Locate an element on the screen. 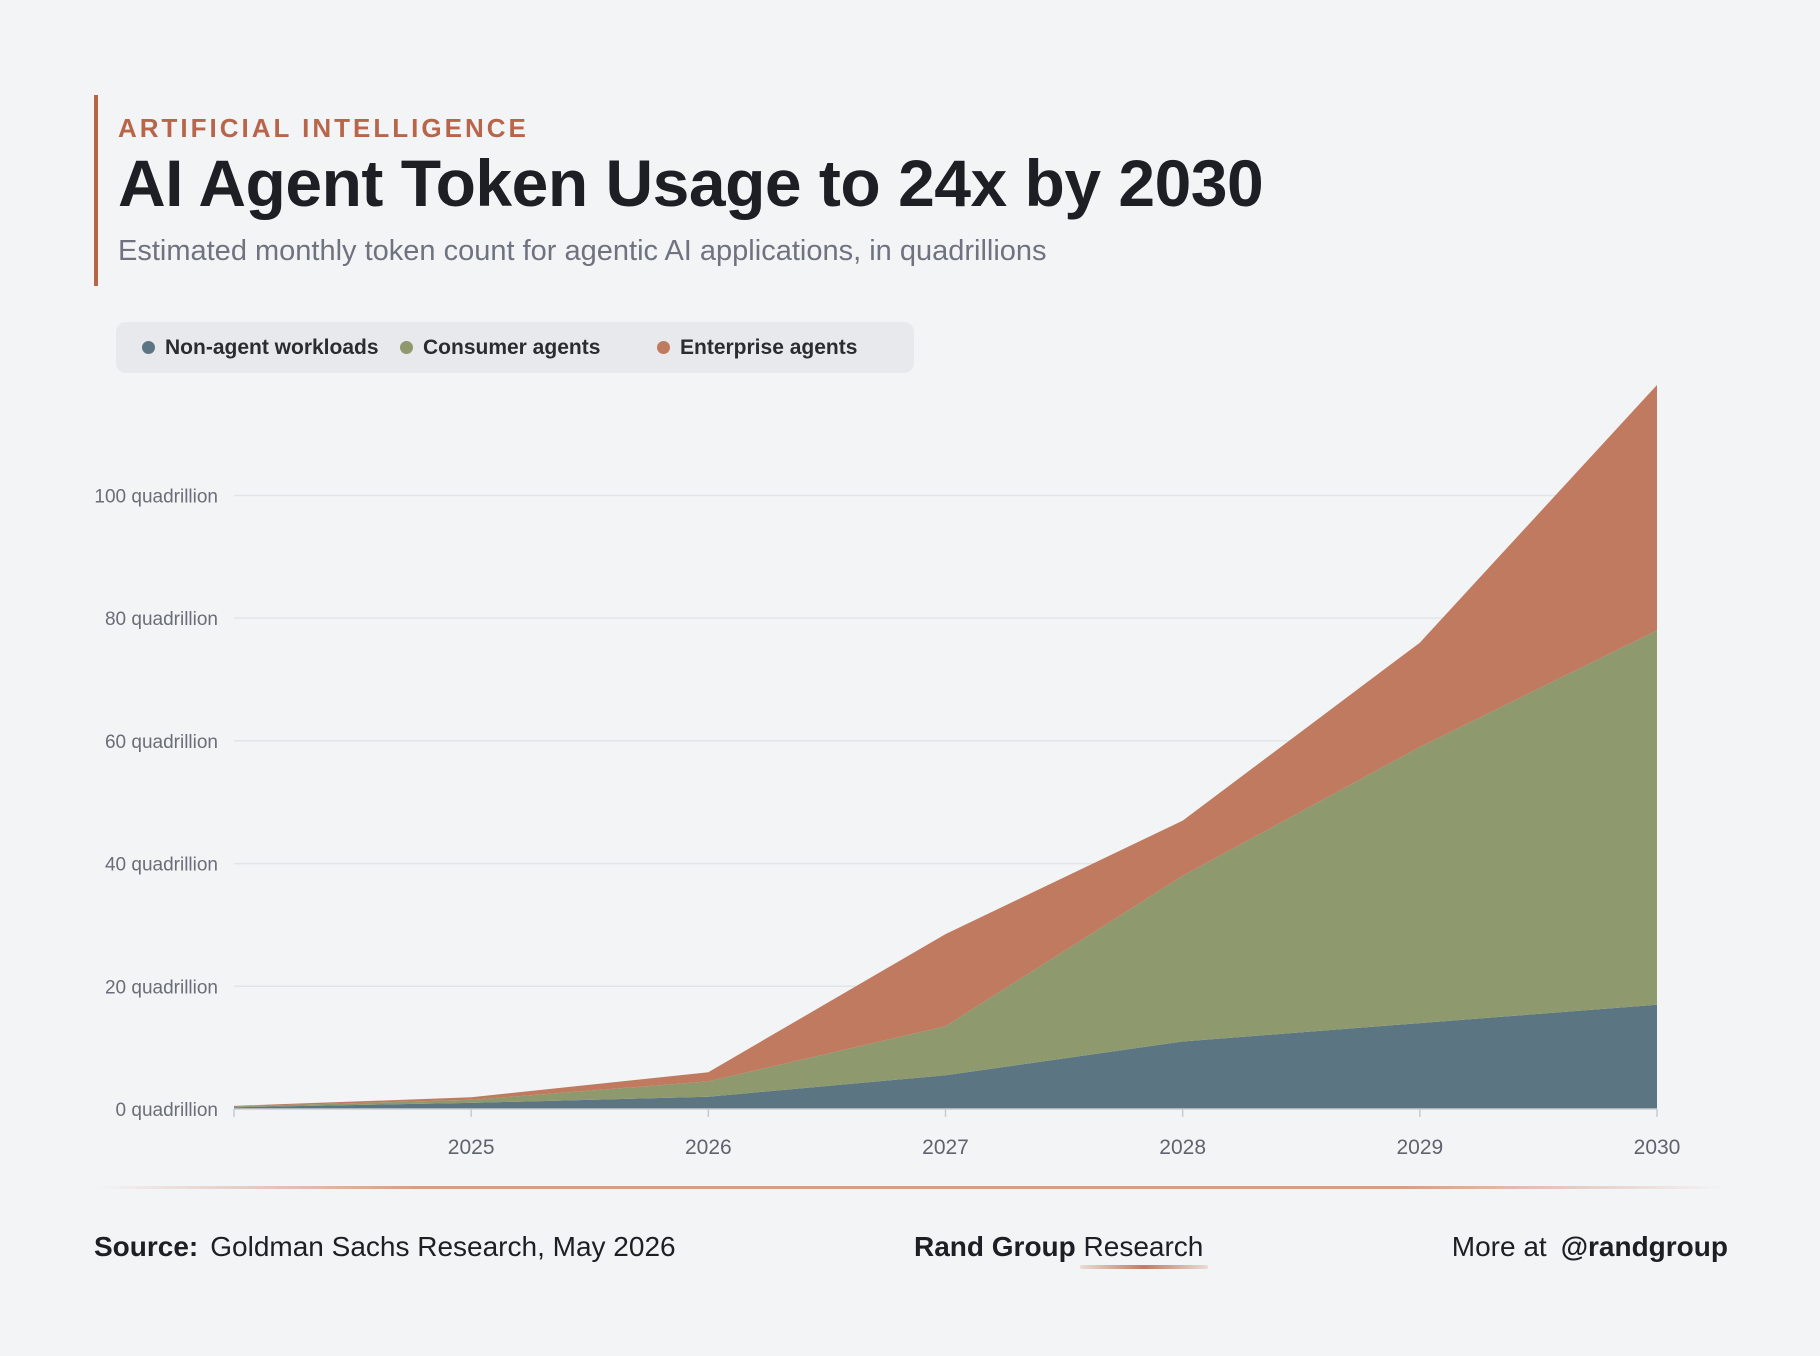 Image resolution: width=1820 pixels, height=1356 pixels. brand-name-regular: Research is located at coordinates (1143, 1246).